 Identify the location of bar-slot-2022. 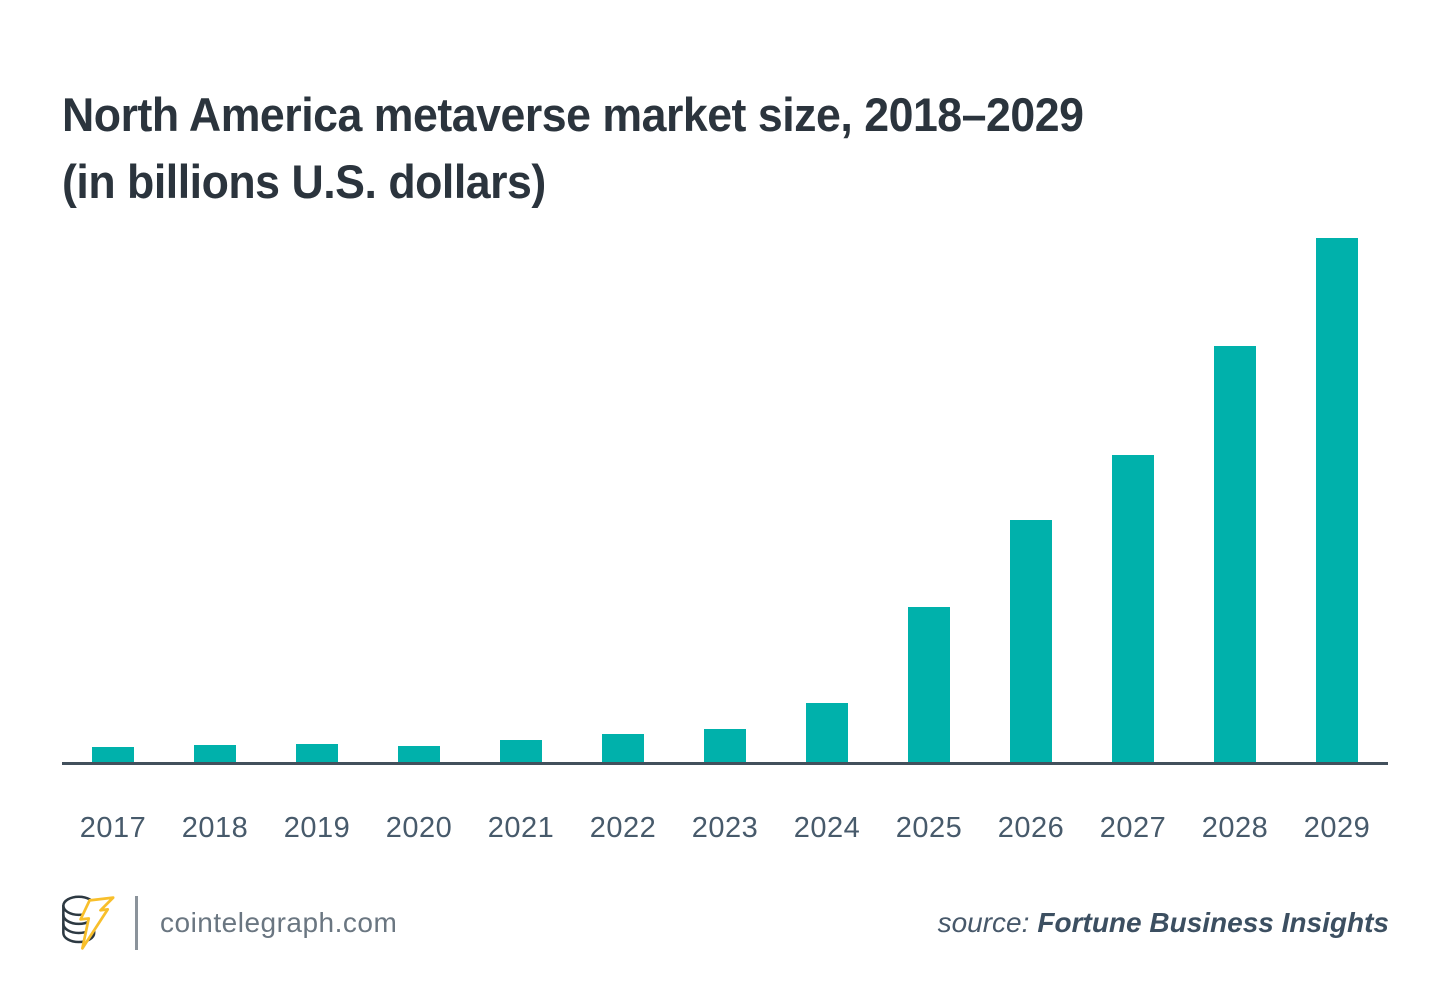
(623, 748).